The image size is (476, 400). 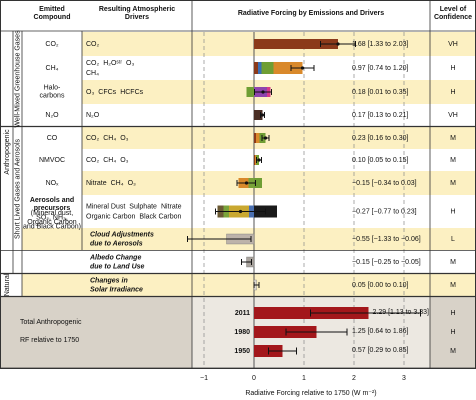 I want to click on compound: Aerosols and, so click(x=52, y=200).